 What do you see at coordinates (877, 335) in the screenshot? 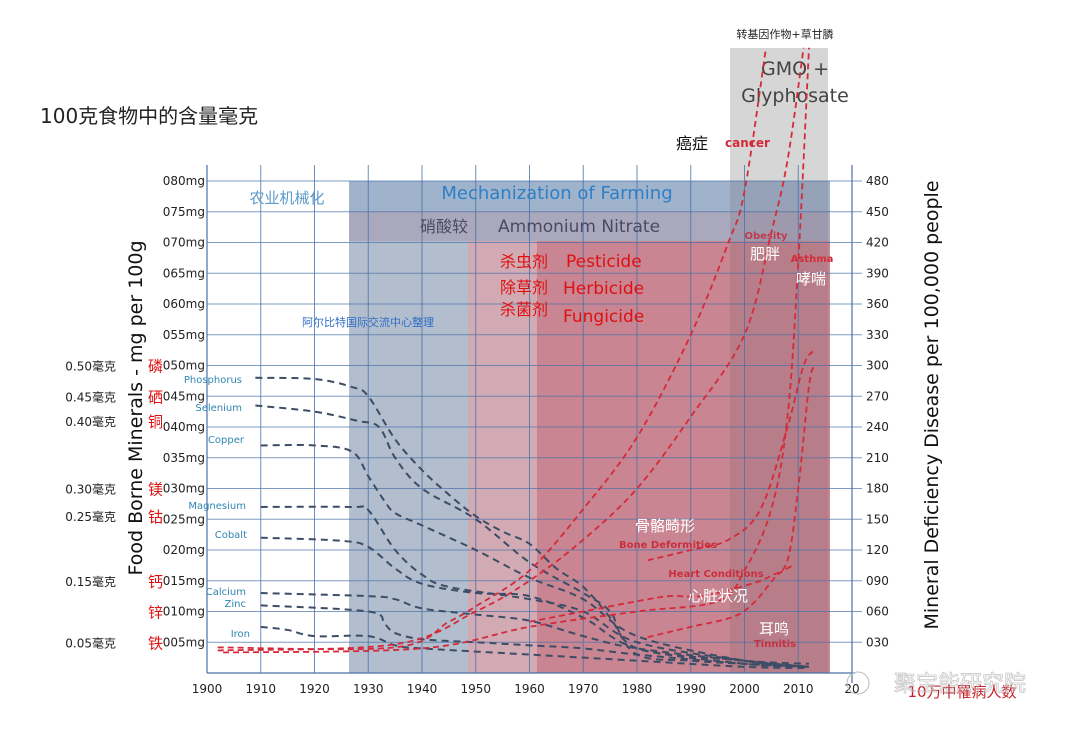
I see `y-right-tick-label: 330` at bounding box center [877, 335].